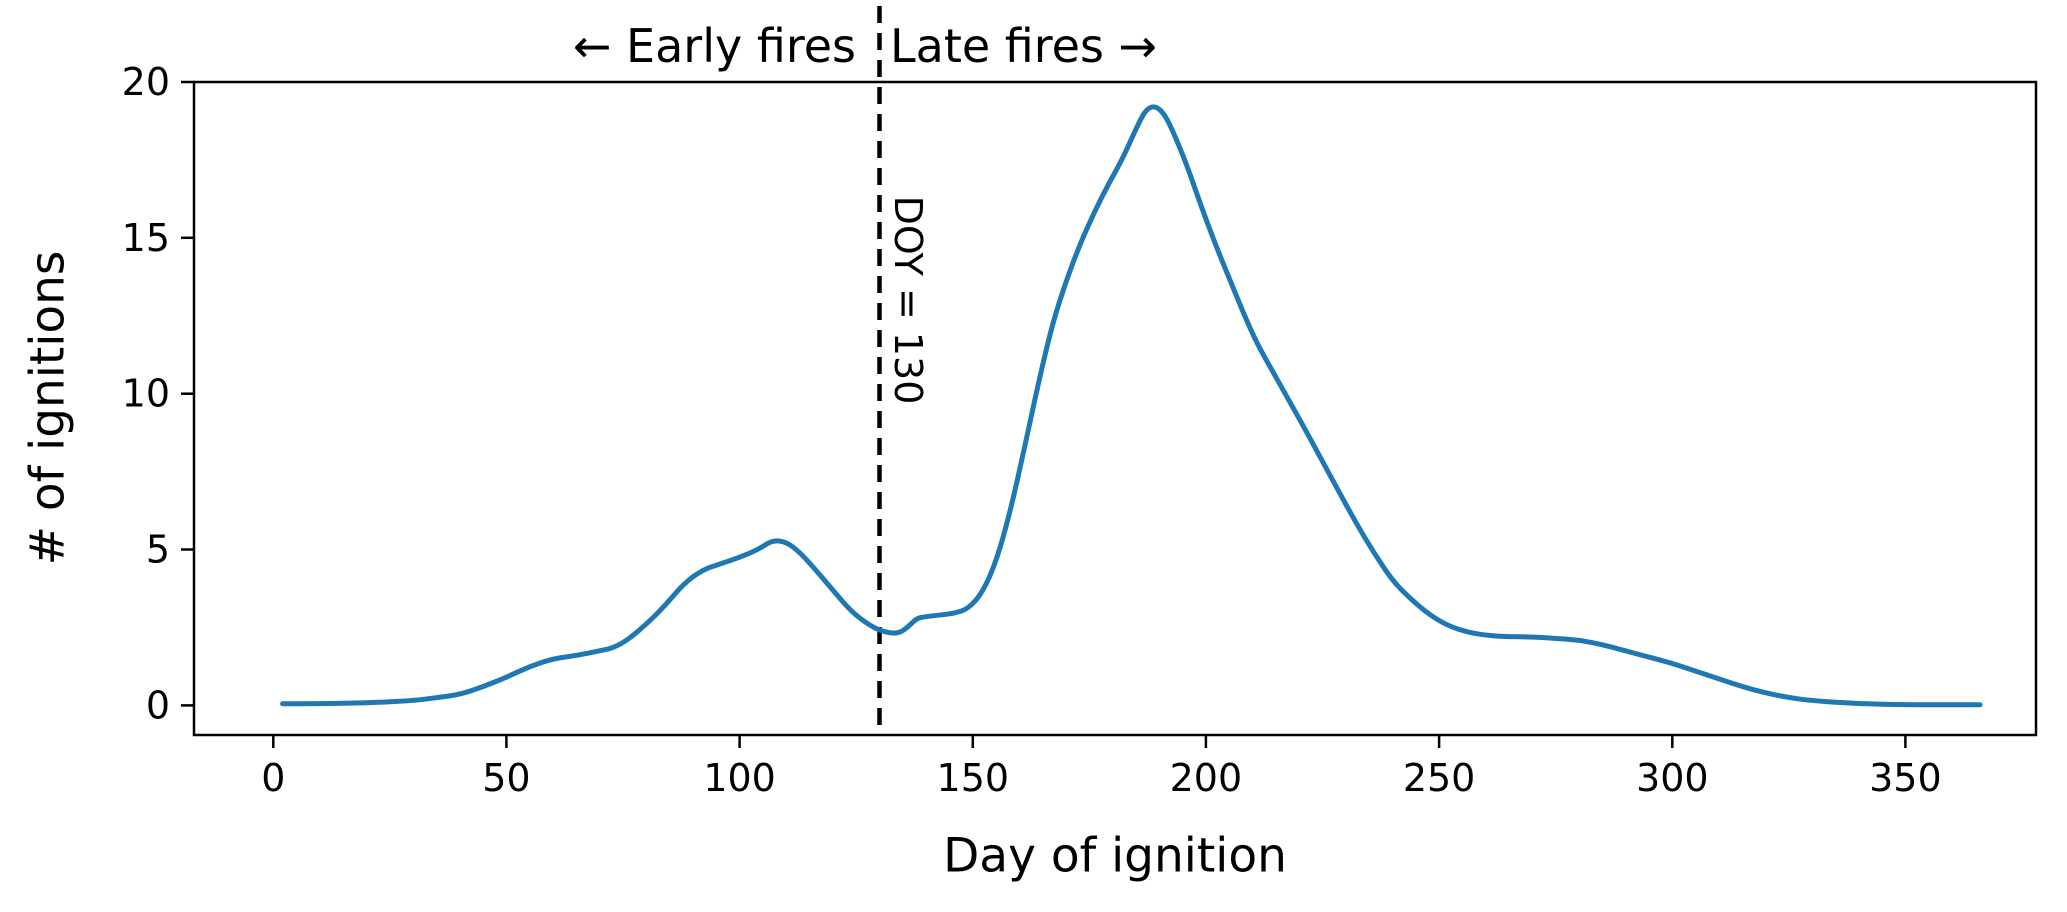  Describe the element at coordinates (146, 394) in the screenshot. I see `y-tick-label: 10` at that location.